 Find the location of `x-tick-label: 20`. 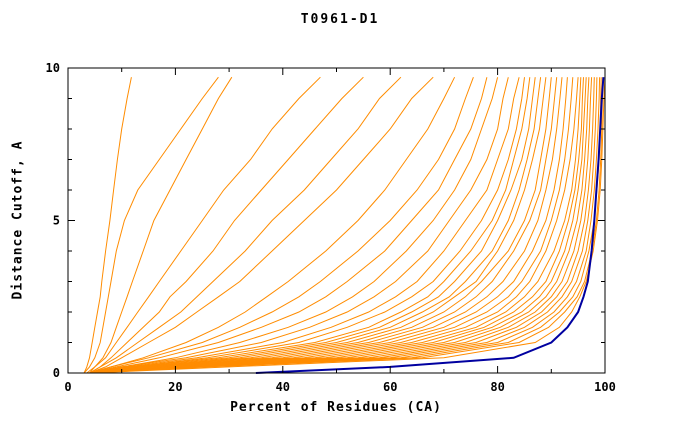

x-tick-label: 20 is located at coordinates (175, 387).